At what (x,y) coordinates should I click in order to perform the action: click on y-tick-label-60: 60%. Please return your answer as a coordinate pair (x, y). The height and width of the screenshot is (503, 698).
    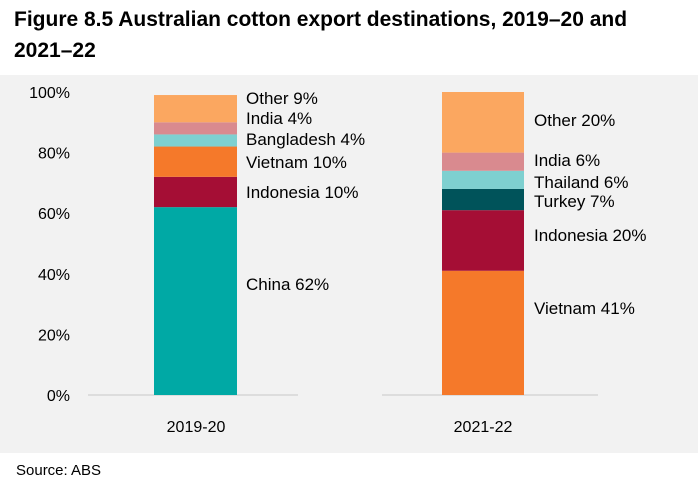
    Looking at the image, I should click on (54, 214).